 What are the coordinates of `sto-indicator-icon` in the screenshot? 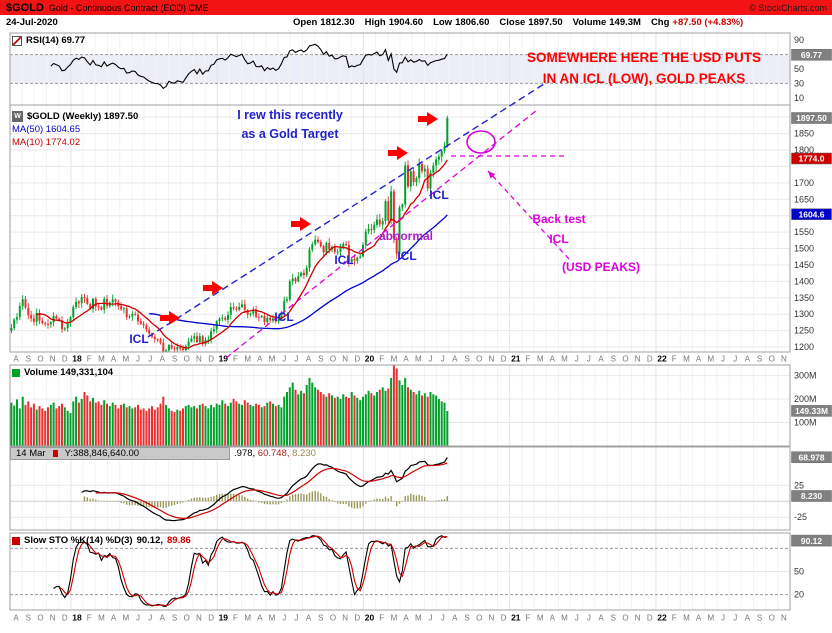 It's located at (16, 540).